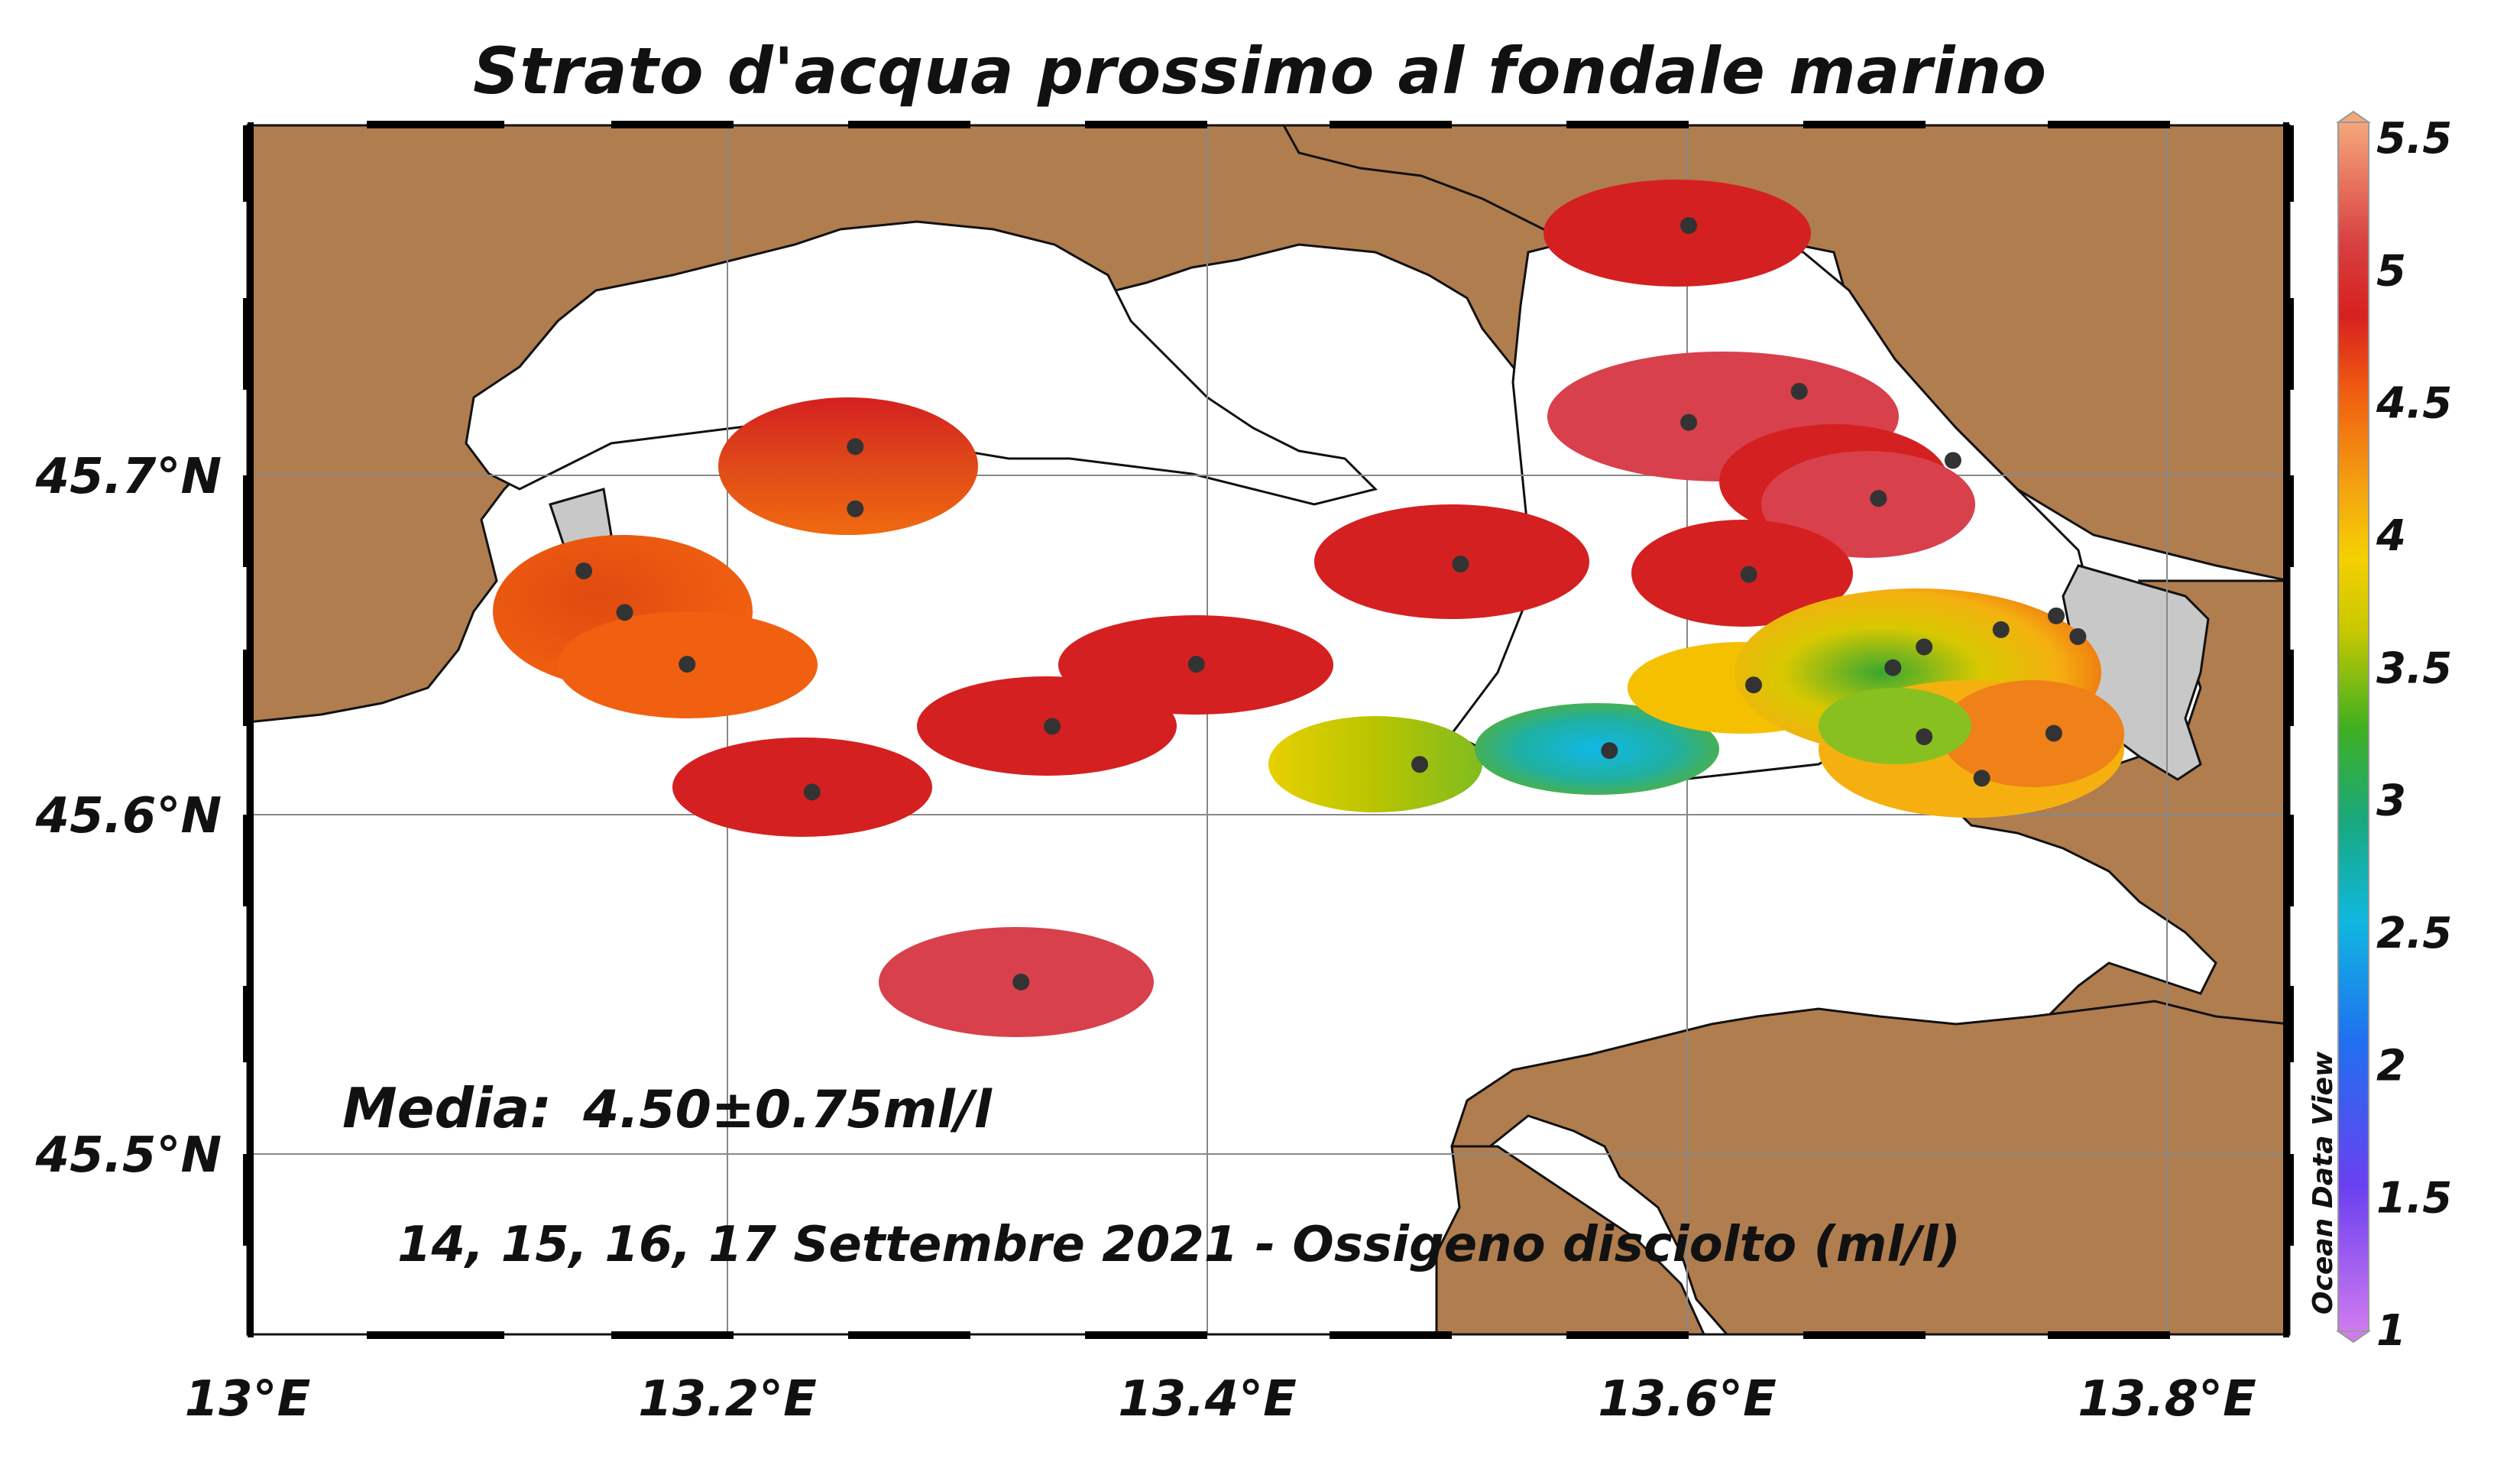  Describe the element at coordinates (2414, 933) in the screenshot. I see `colorbar-tick-label: 2.5` at that location.